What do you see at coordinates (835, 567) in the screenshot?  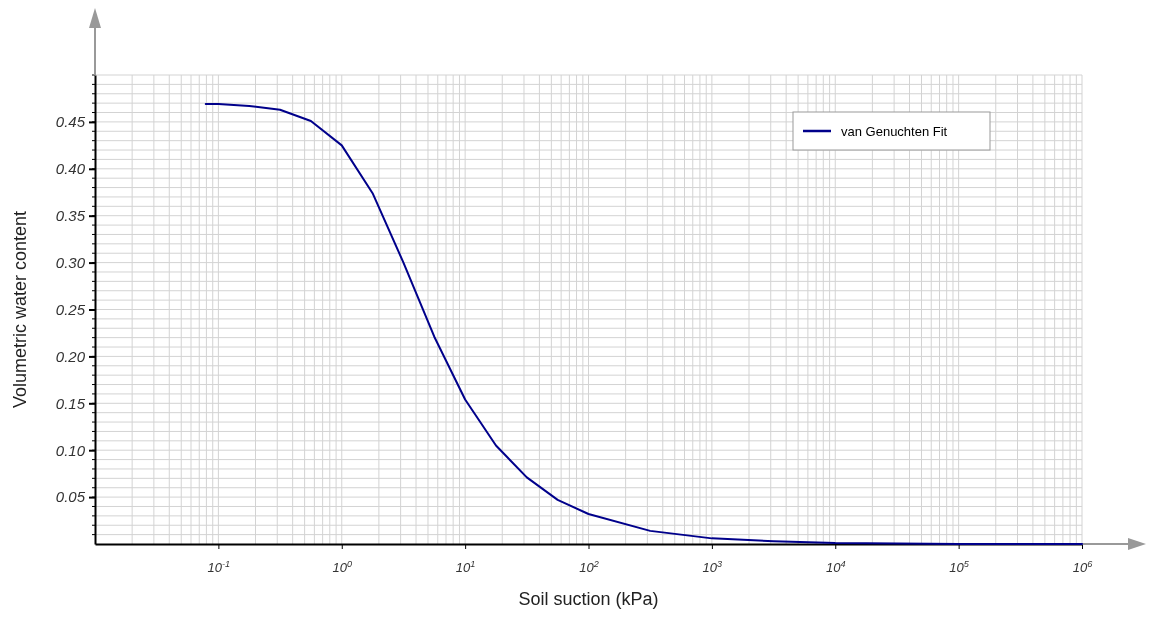 I see `x-tick-label: 10$^{4}$` at bounding box center [835, 567].